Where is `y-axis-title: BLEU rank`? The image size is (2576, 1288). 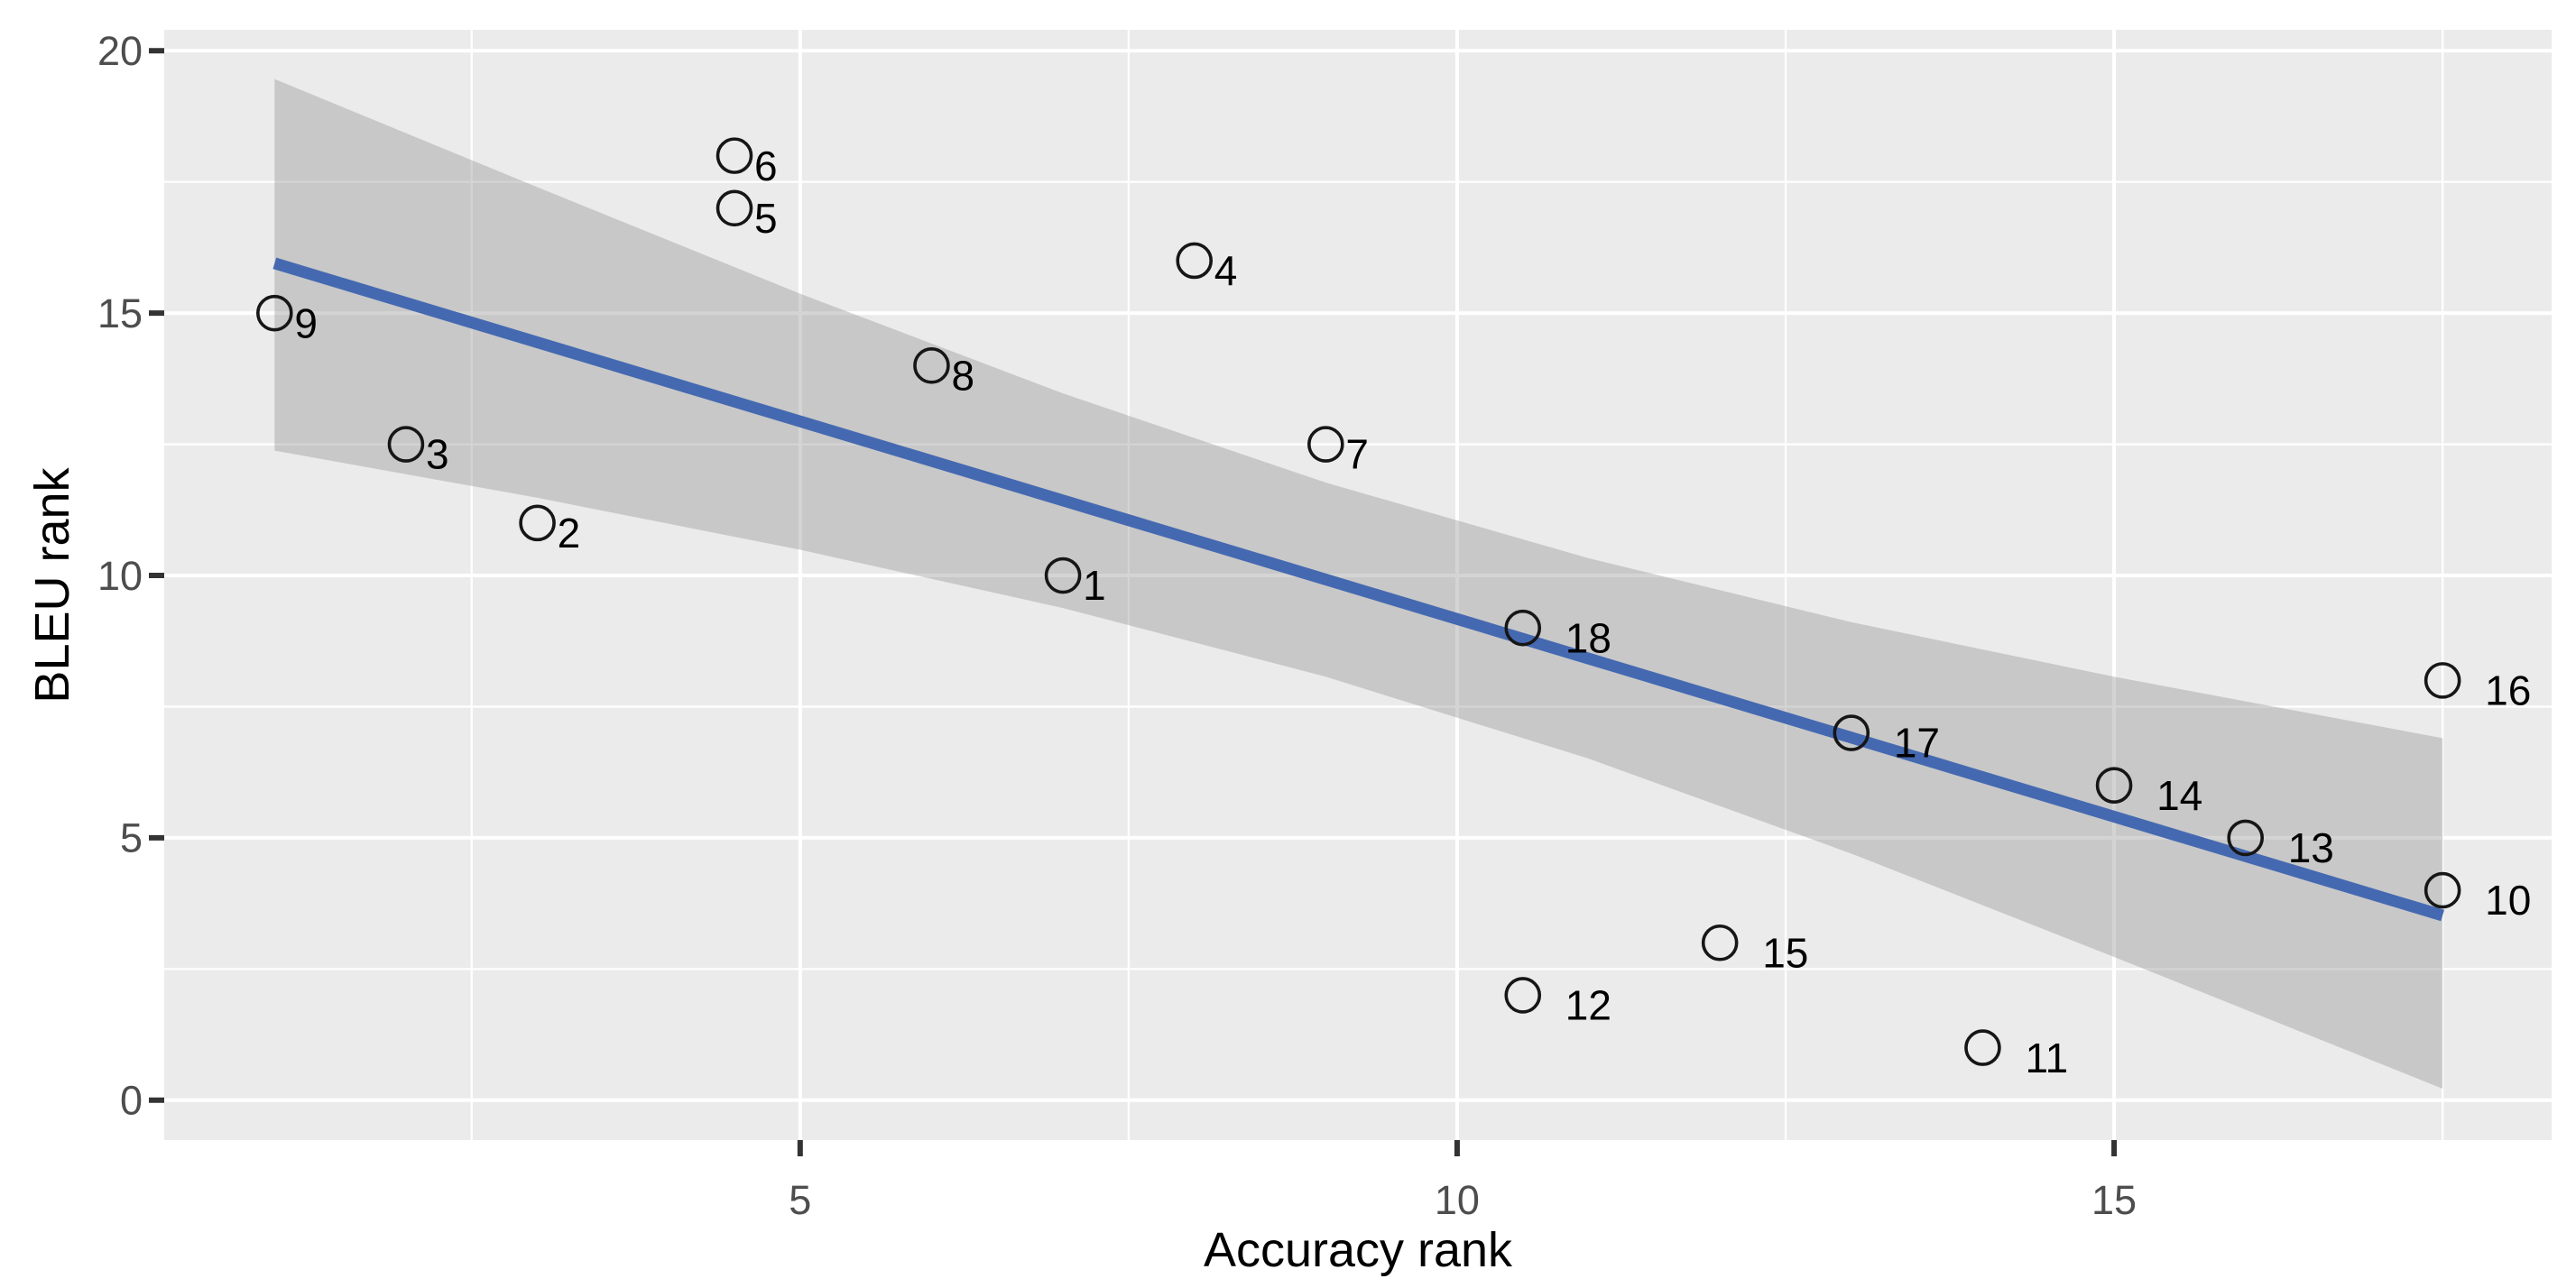
y-axis-title: BLEU rank is located at coordinates (52, 585).